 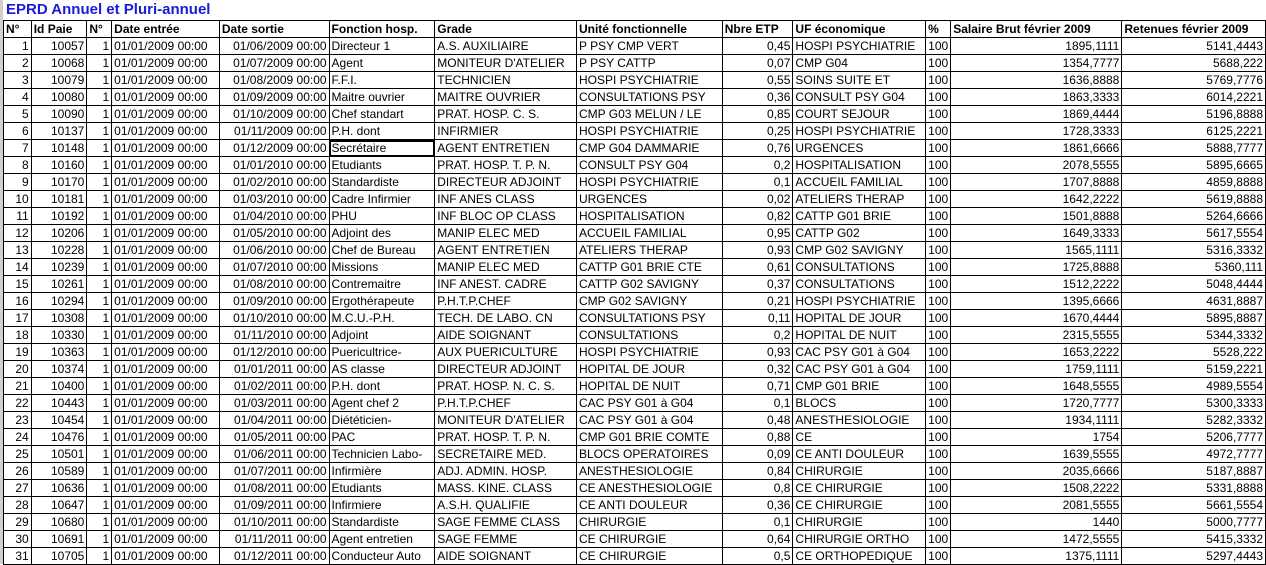 What do you see at coordinates (1036, 420) in the screenshot?
I see `cell-salaire-brut: 1934,1111` at bounding box center [1036, 420].